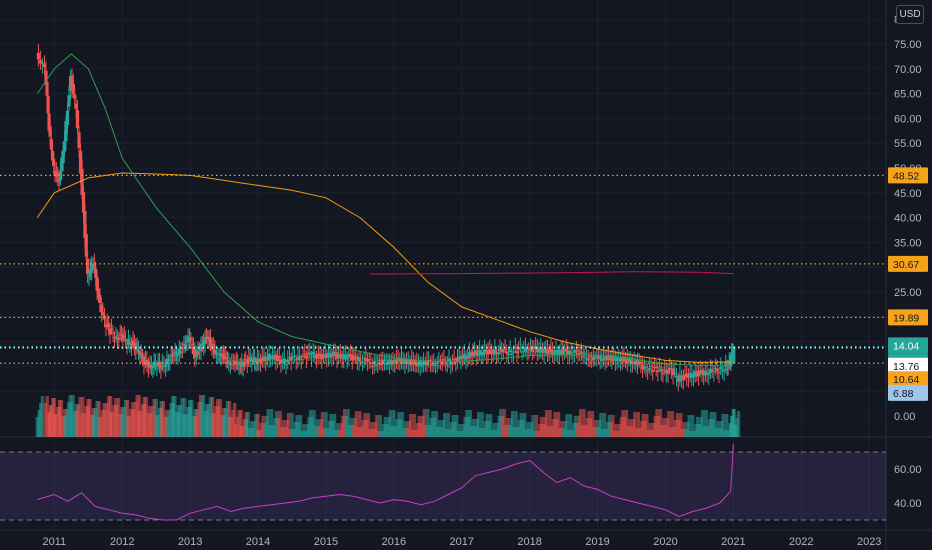 The image size is (932, 550). I want to click on currency-label: USD, so click(910, 14).